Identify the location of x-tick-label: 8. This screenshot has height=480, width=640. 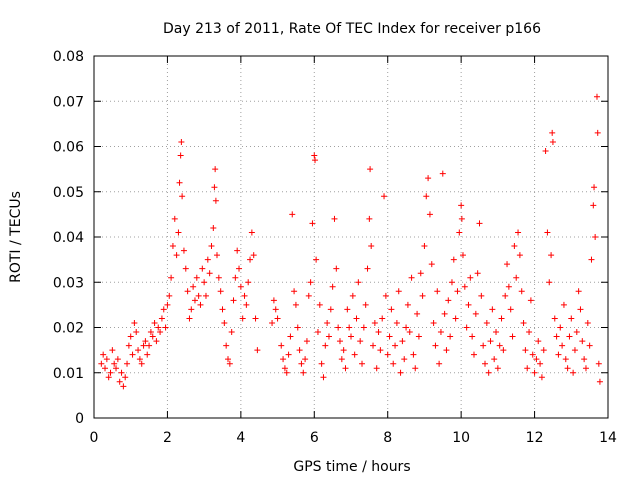
(387, 438).